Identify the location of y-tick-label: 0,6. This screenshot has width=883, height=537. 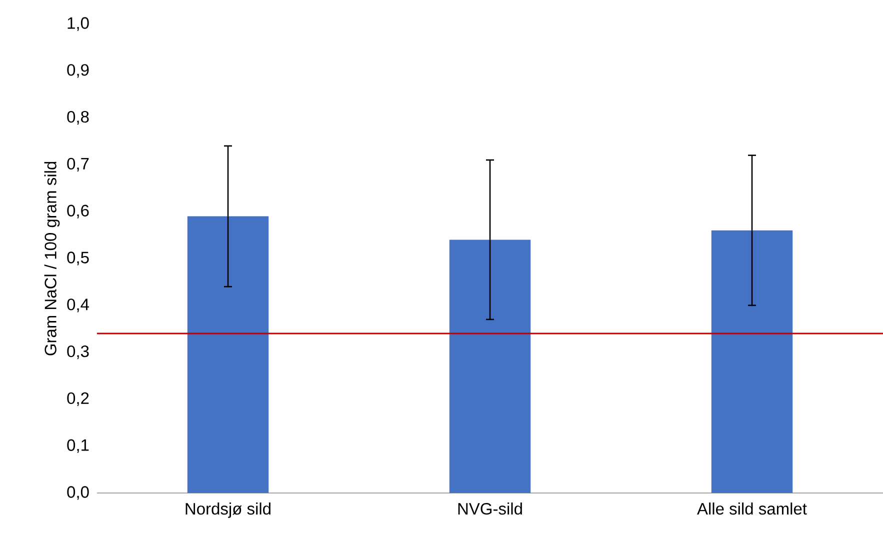
(78, 211).